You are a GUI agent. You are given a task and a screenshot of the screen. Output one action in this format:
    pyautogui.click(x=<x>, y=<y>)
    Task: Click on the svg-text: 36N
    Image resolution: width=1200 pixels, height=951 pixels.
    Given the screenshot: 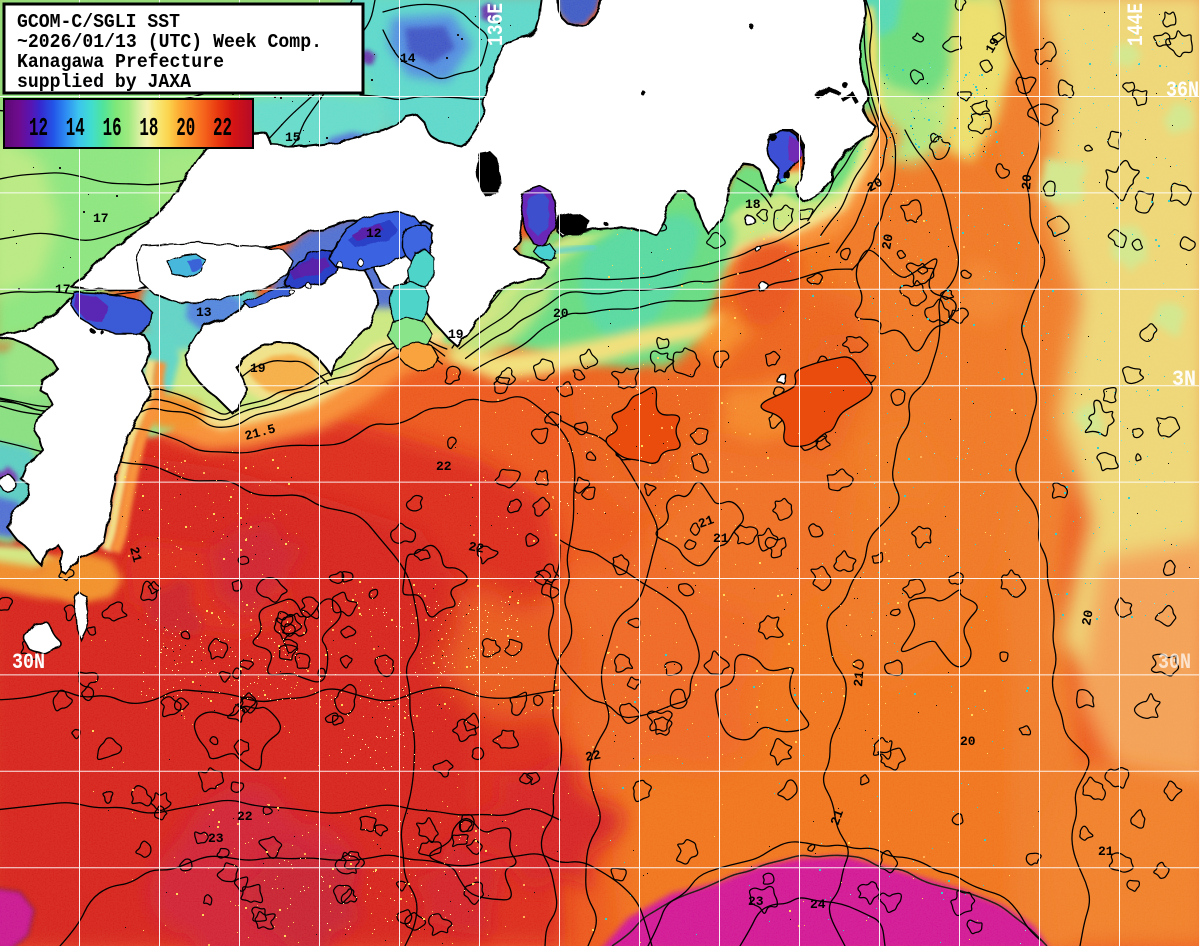 What is the action you would take?
    pyautogui.click(x=1182, y=90)
    